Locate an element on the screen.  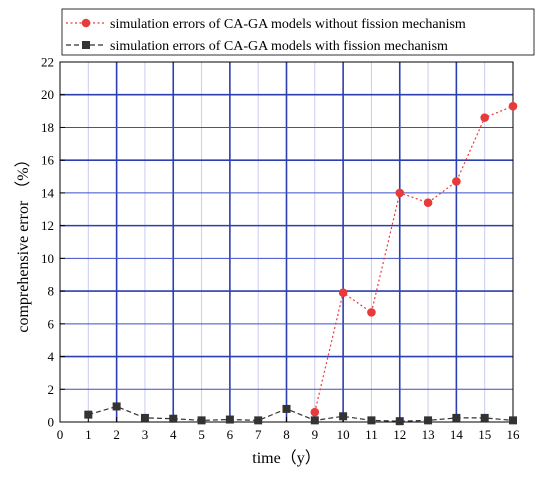
x-tick-label: 6 is located at coordinates (230, 434).